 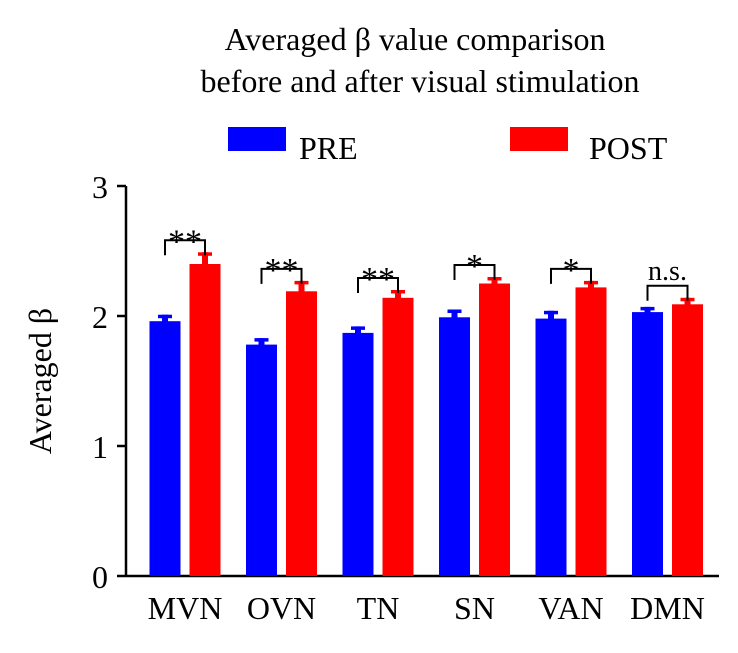 What do you see at coordinates (100, 447) in the screenshot?
I see `y-tick-label-1: 1` at bounding box center [100, 447].